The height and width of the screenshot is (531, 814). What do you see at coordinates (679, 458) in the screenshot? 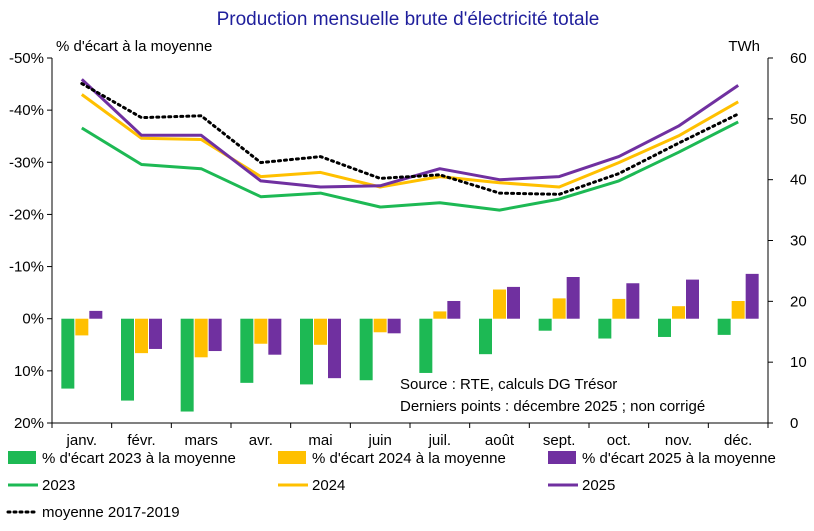
I see `legend-label: % d'écart 2025 à la moyenne` at bounding box center [679, 458].